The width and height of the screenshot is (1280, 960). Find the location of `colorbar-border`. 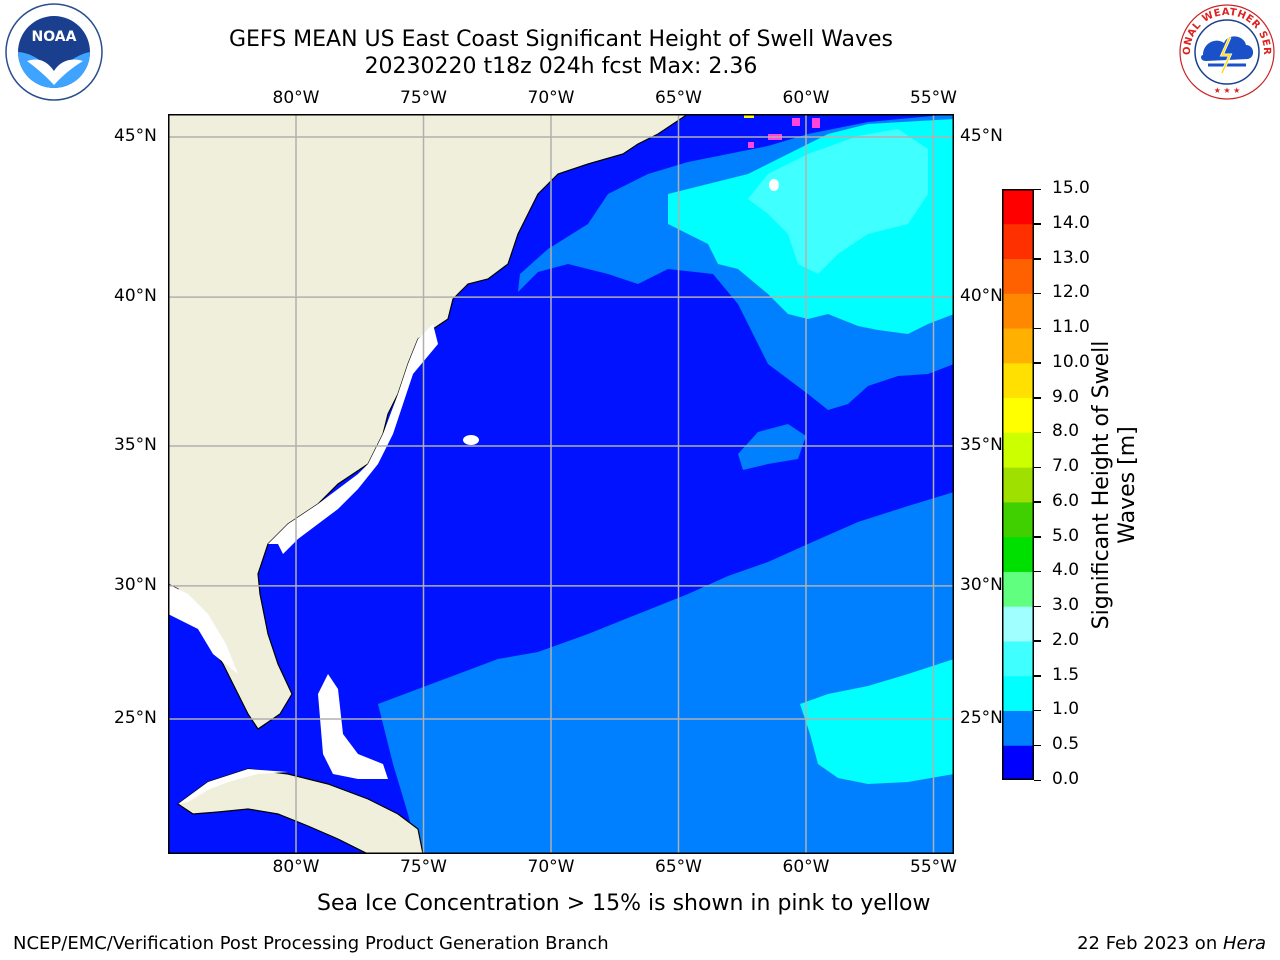

colorbar-border is located at coordinates (1018, 484).